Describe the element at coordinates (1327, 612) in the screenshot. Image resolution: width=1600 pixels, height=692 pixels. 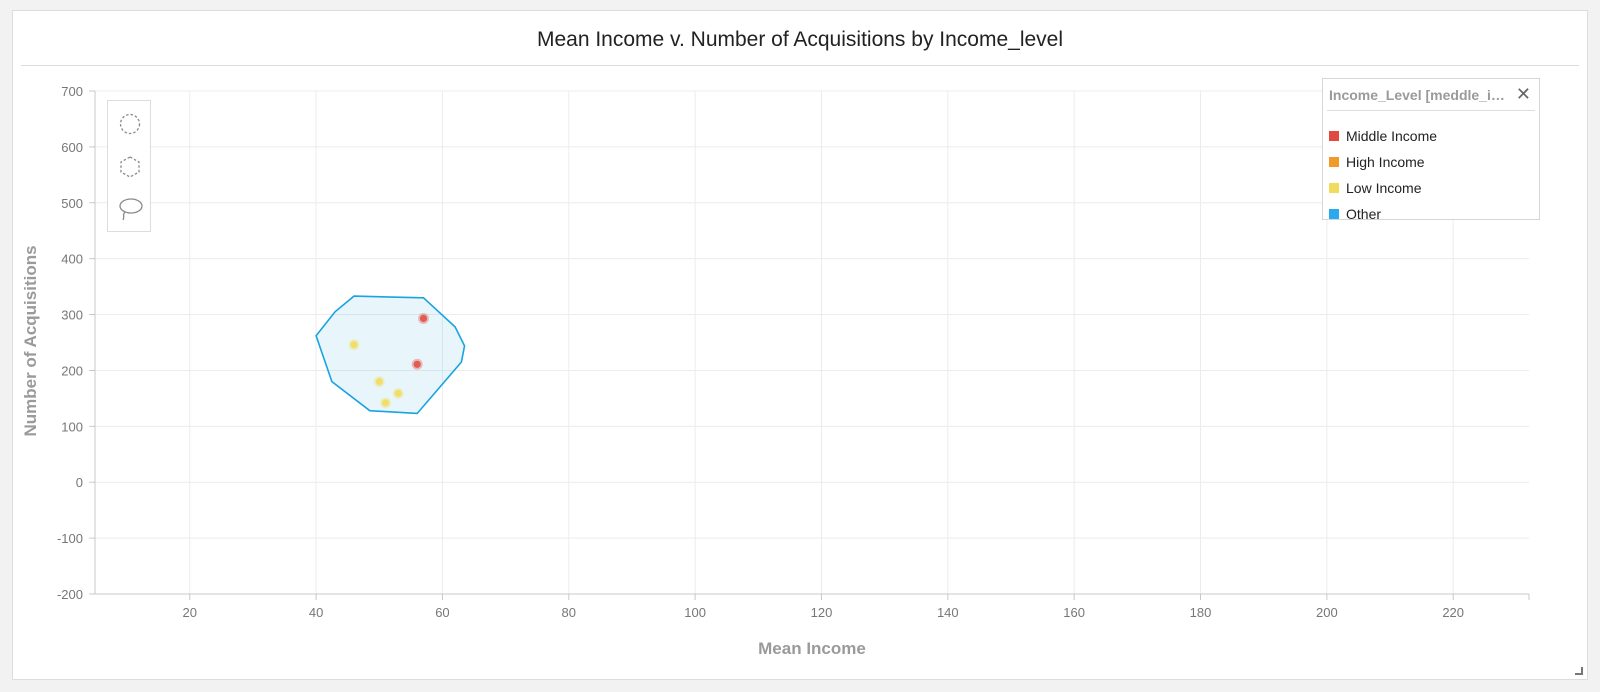
I see `x-tick-label: 200` at that location.